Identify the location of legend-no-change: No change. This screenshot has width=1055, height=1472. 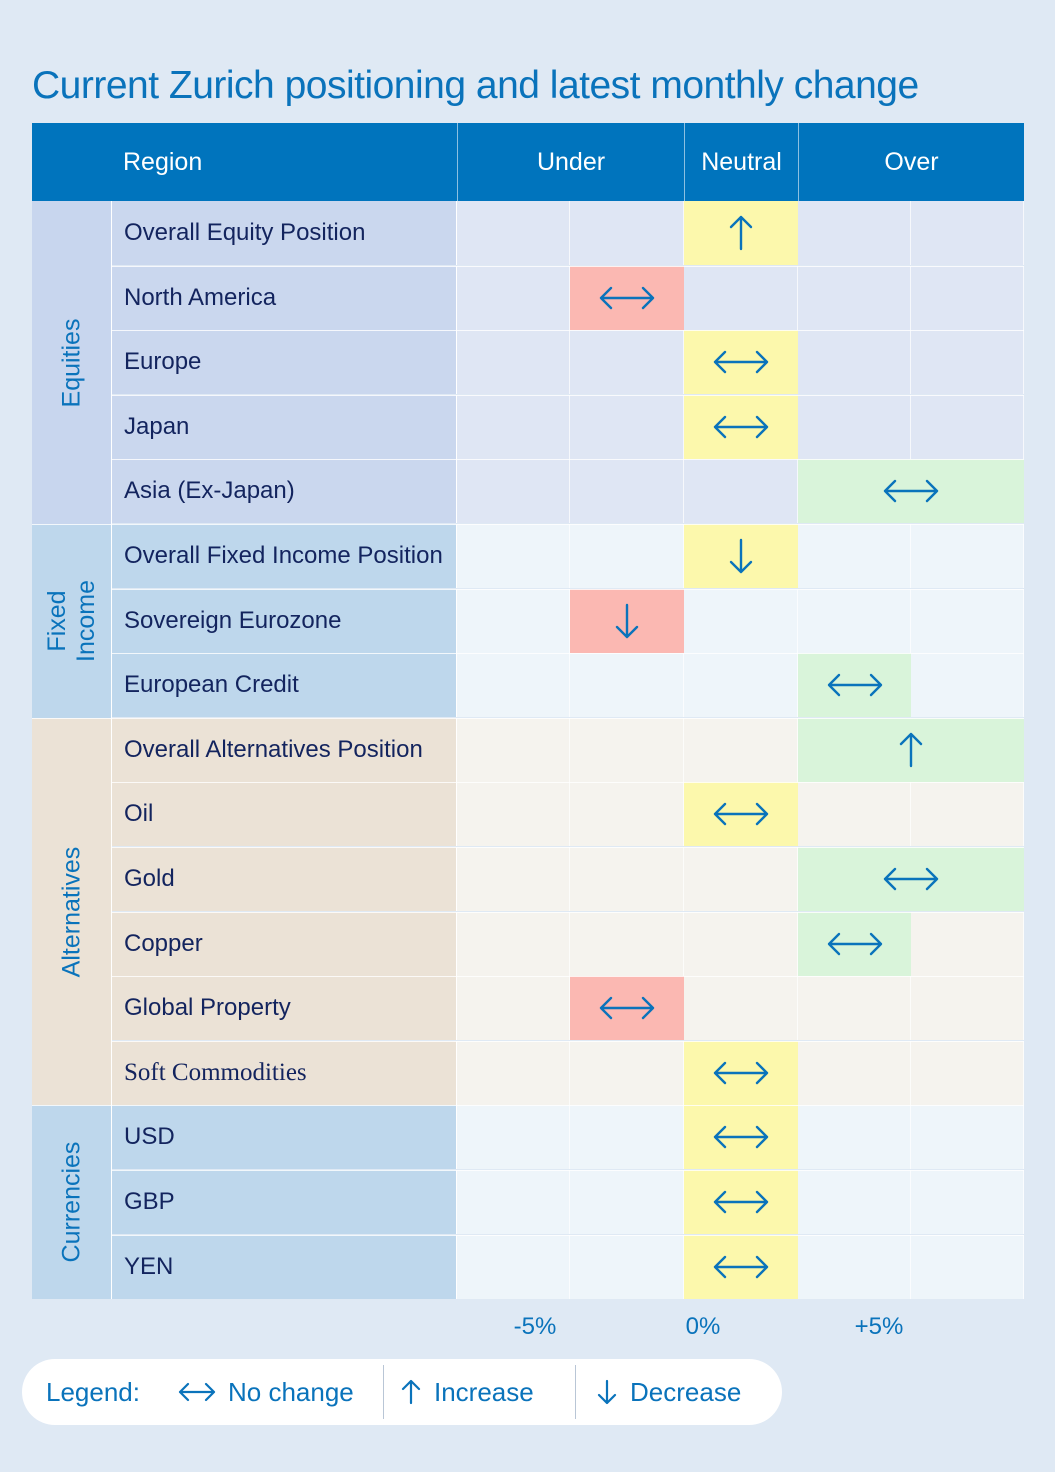
(266, 1392).